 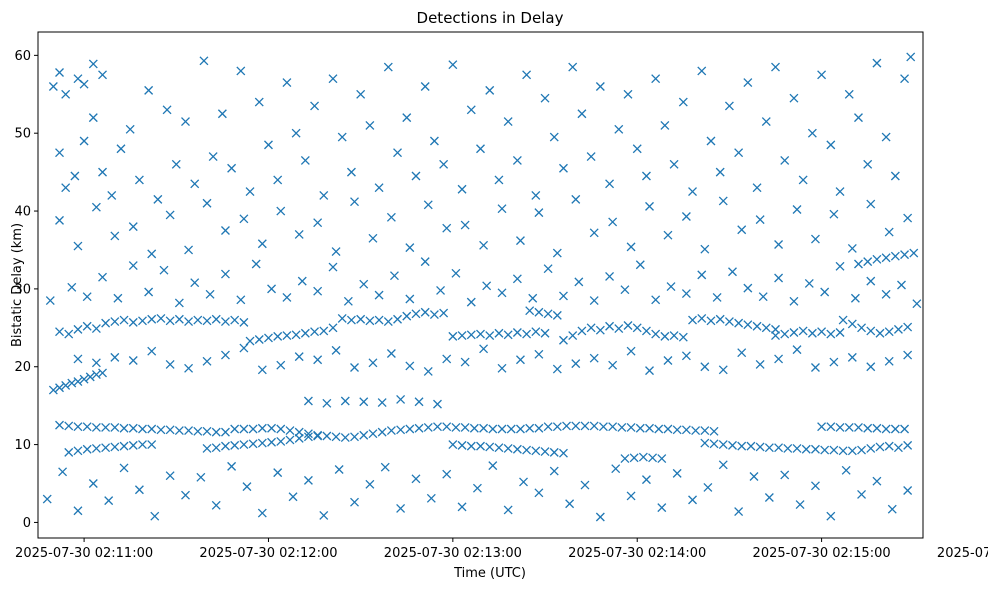 I want to click on x-tick-label: 2025-07-30 02:12:00, so click(x=268, y=553).